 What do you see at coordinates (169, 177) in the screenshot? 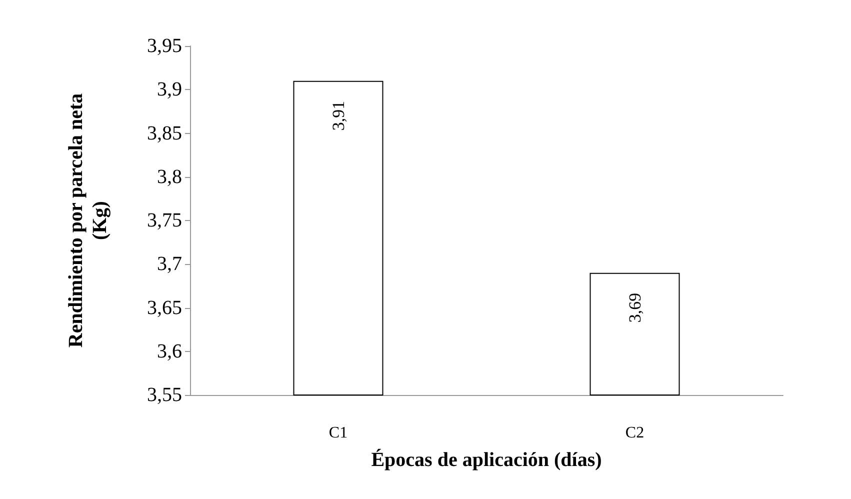
I see `y-tick-label: 3,8` at bounding box center [169, 177].